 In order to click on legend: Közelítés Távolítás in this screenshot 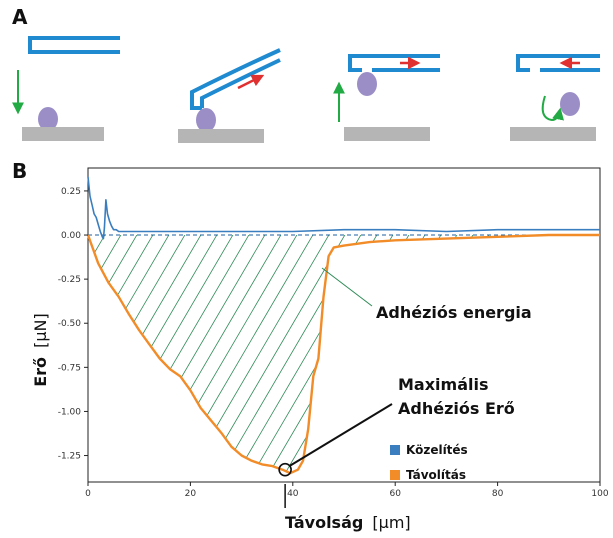, I will do `click(429, 462)`.